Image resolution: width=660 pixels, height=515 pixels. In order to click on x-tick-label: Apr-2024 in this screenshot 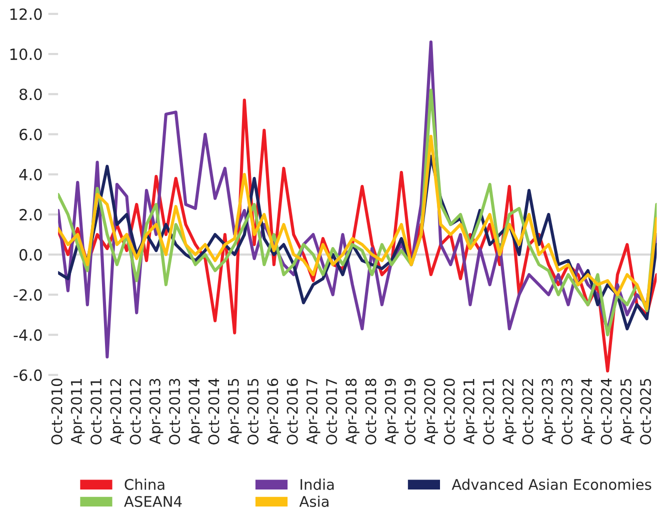, I will do `click(588, 411)`.